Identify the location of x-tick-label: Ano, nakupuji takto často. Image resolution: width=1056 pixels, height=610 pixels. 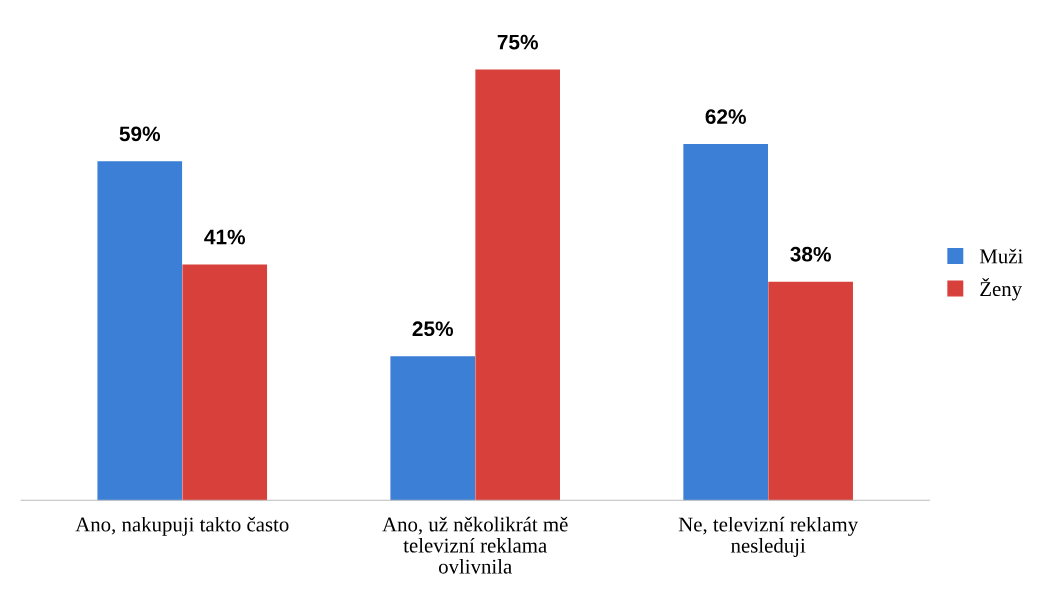
(182, 526).